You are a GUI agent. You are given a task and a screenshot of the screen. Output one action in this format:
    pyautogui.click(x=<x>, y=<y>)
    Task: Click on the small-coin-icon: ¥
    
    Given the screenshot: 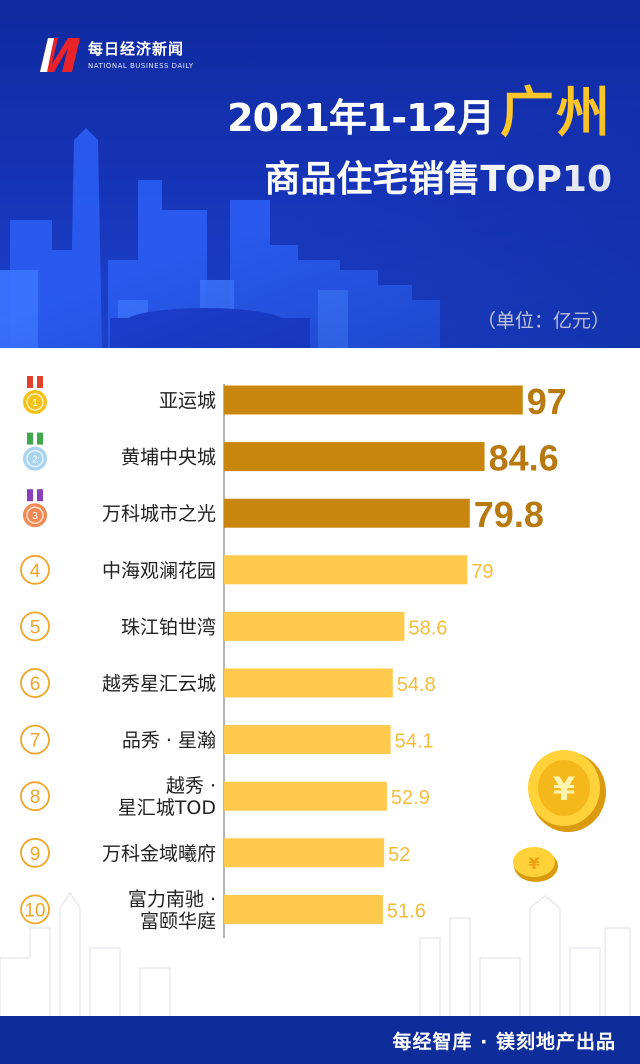 What is the action you would take?
    pyautogui.click(x=535, y=864)
    